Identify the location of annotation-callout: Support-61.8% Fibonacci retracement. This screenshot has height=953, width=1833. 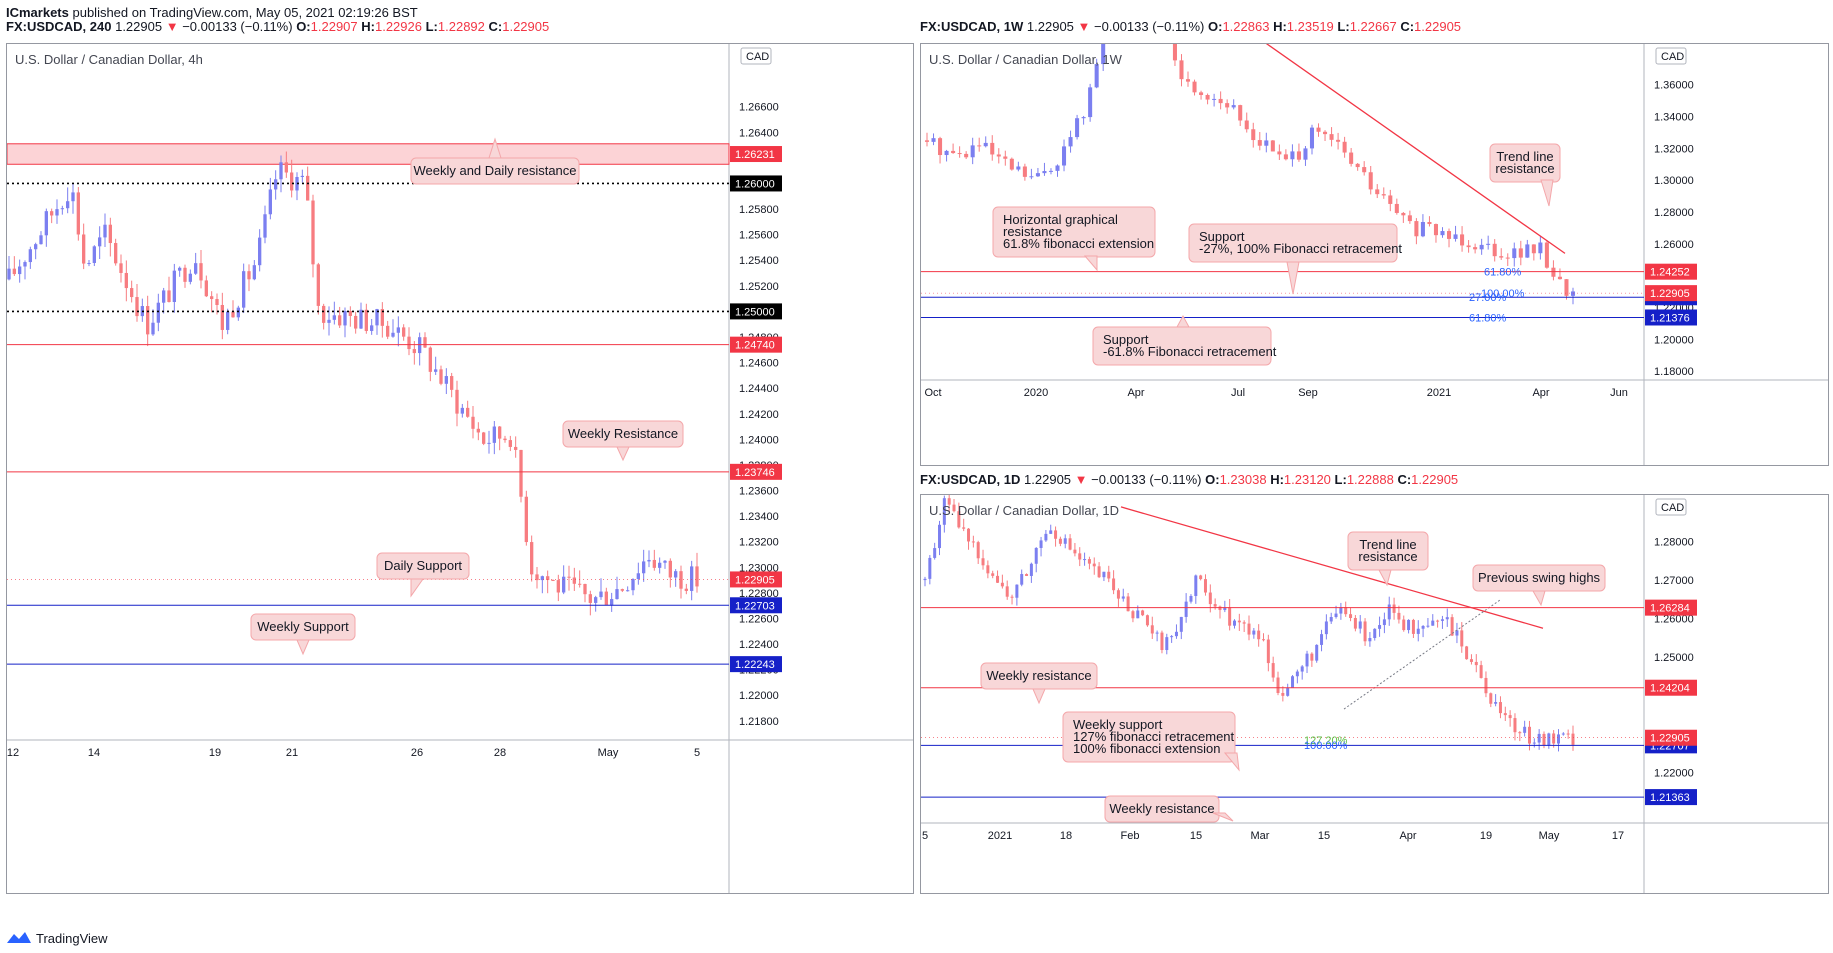
(1184, 340).